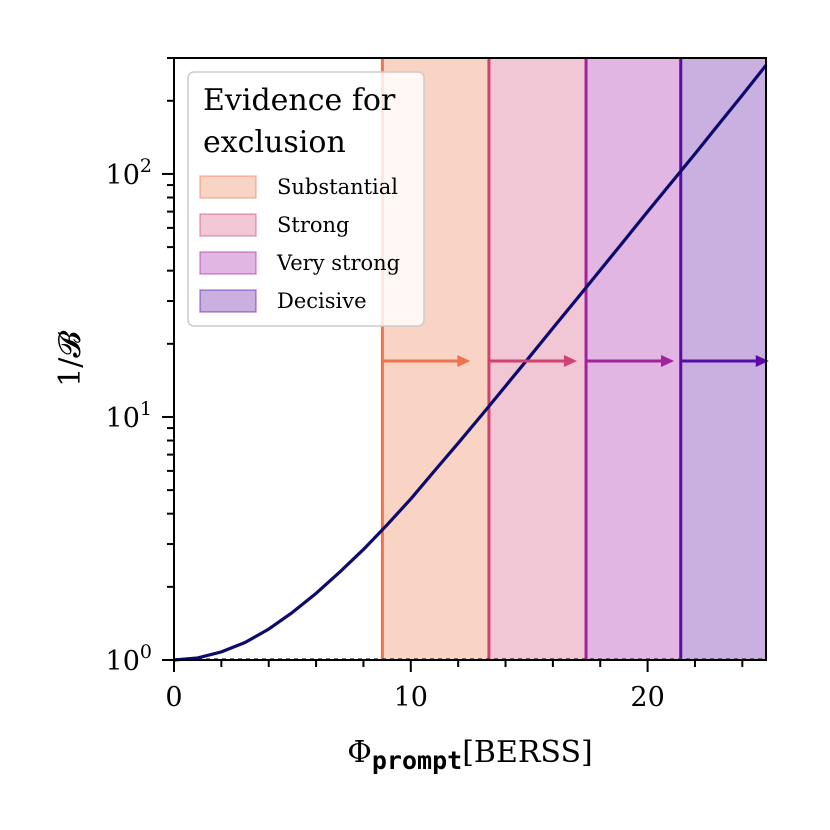 This screenshot has height=830, width=830. I want to click on x-tick-label: 0, so click(173, 697).